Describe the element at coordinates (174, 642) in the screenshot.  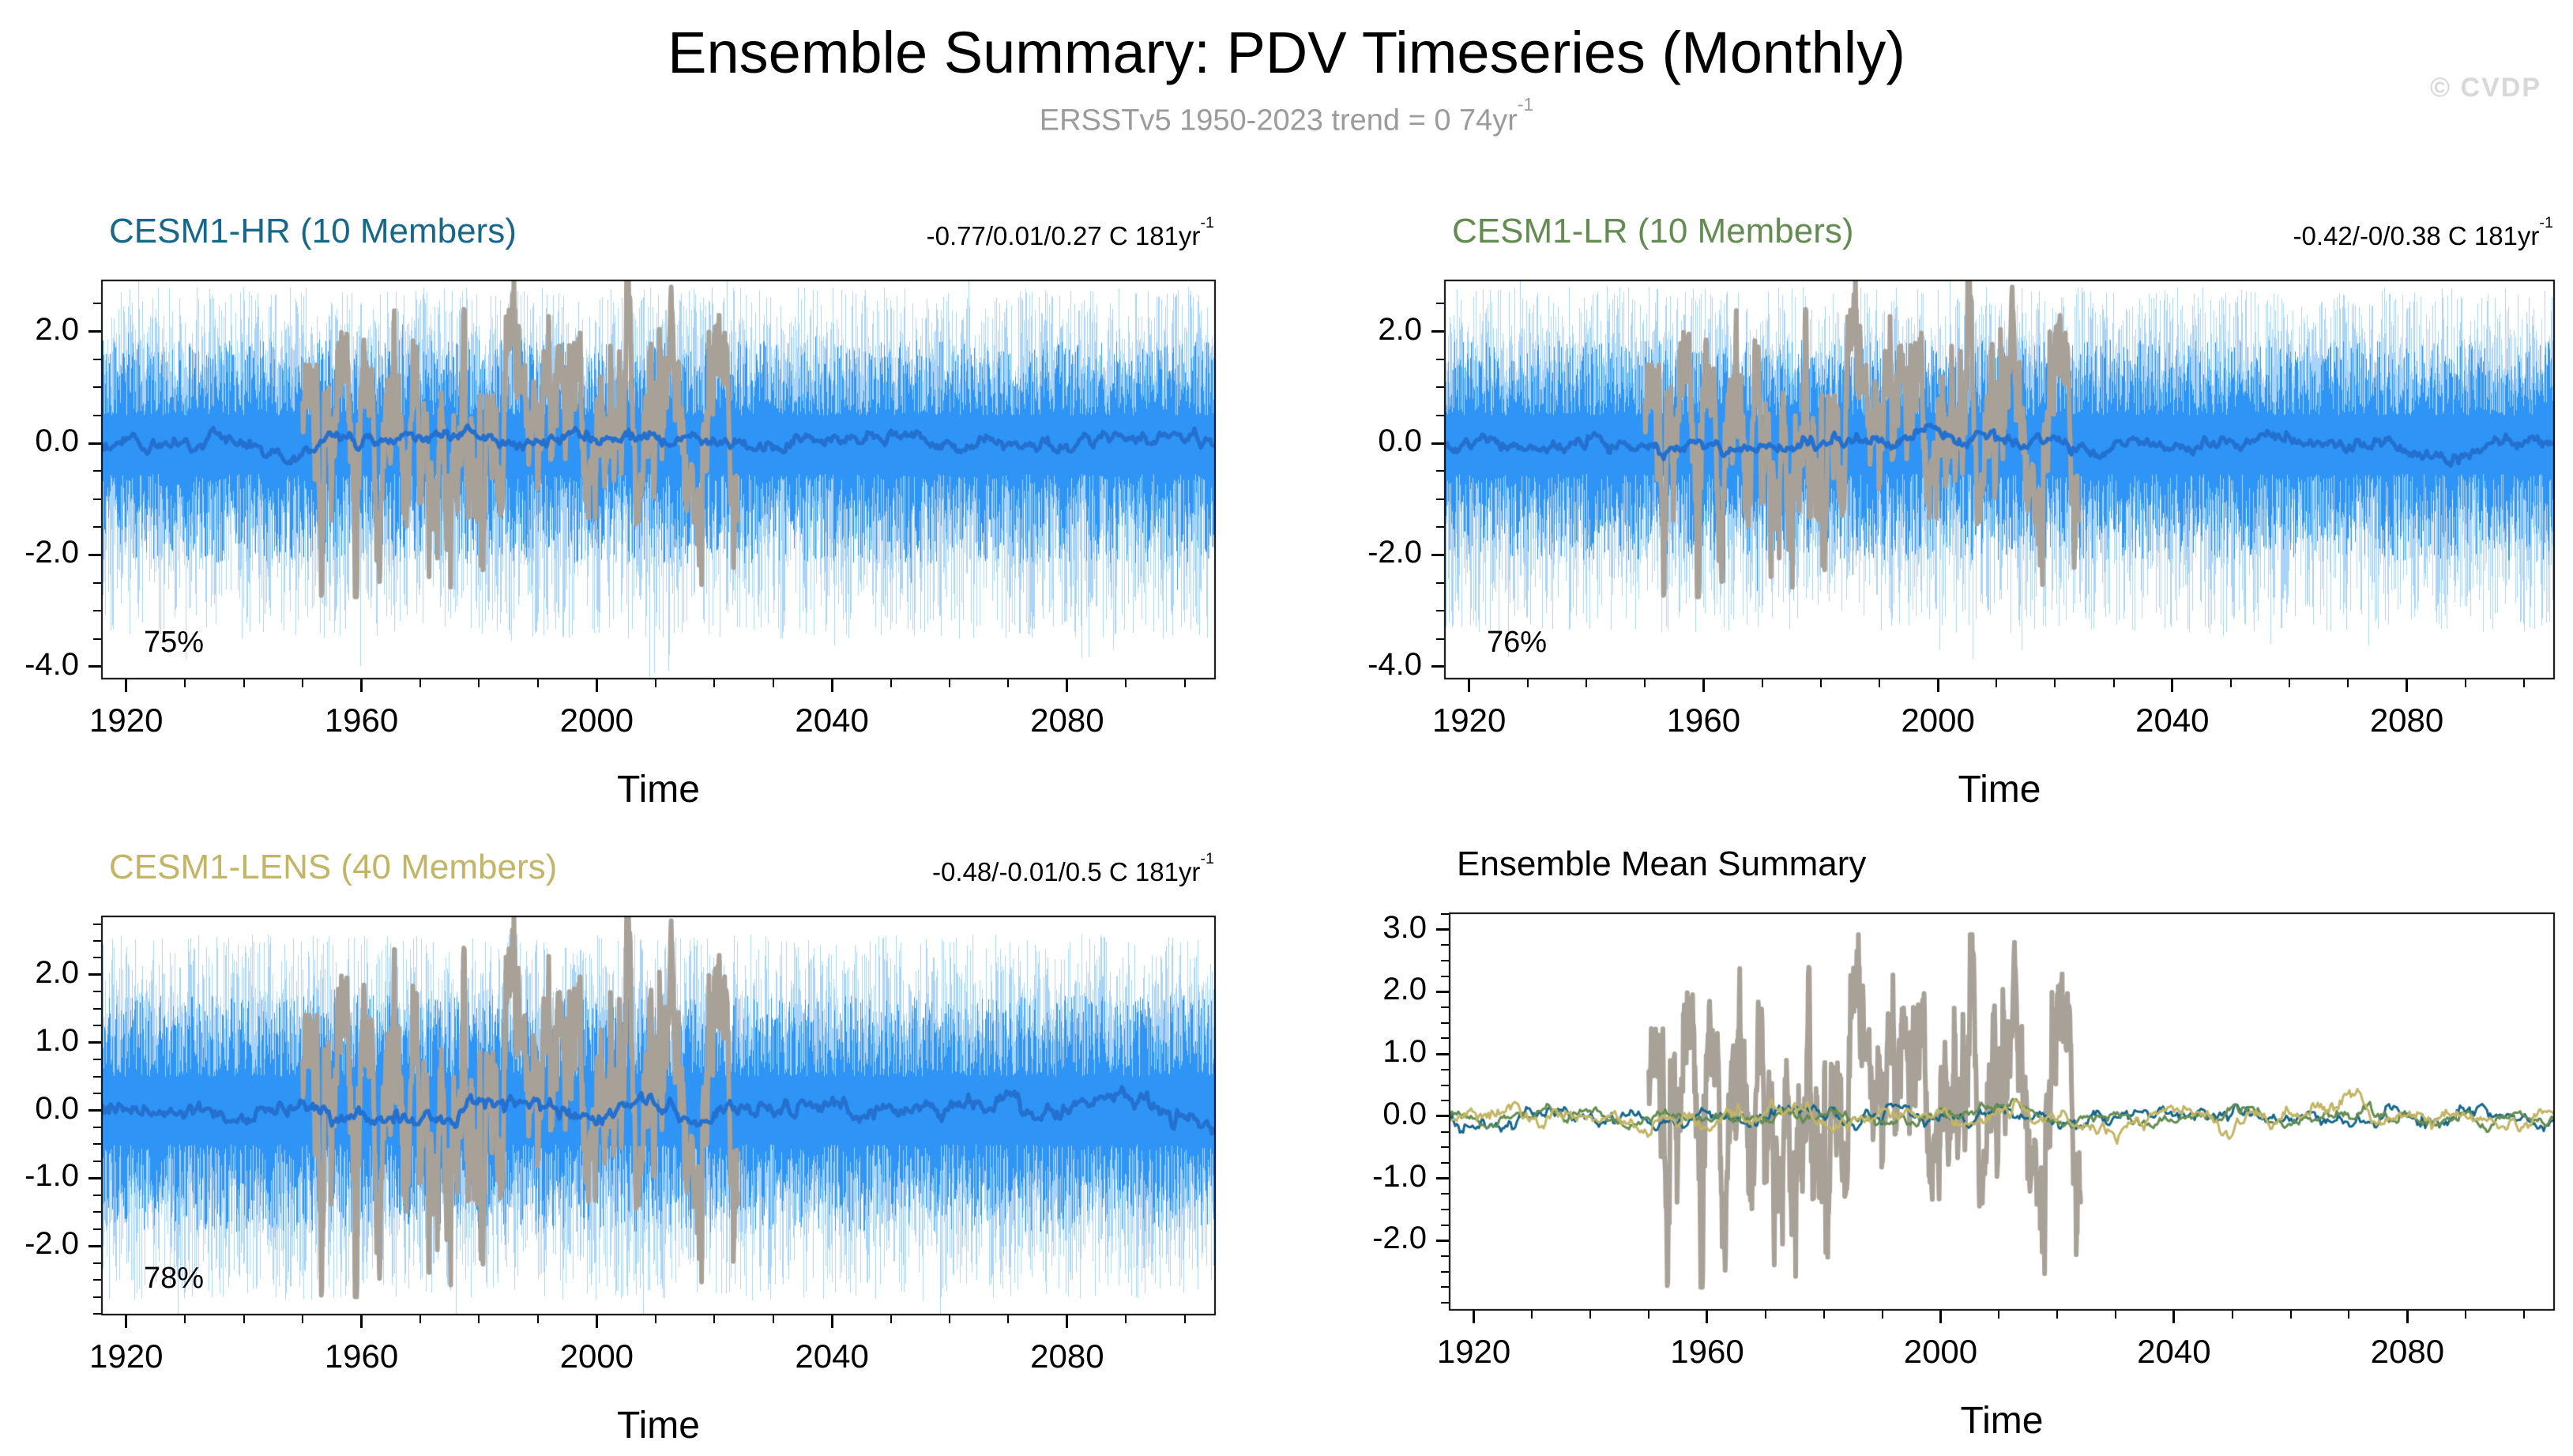
I see `agreement-percentage: 75%` at that location.